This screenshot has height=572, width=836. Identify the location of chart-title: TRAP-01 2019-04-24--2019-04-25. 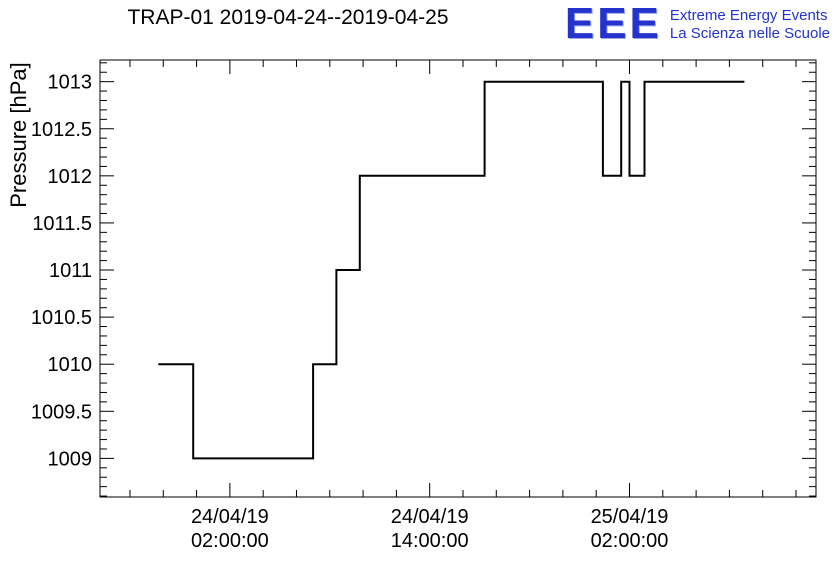
(288, 17).